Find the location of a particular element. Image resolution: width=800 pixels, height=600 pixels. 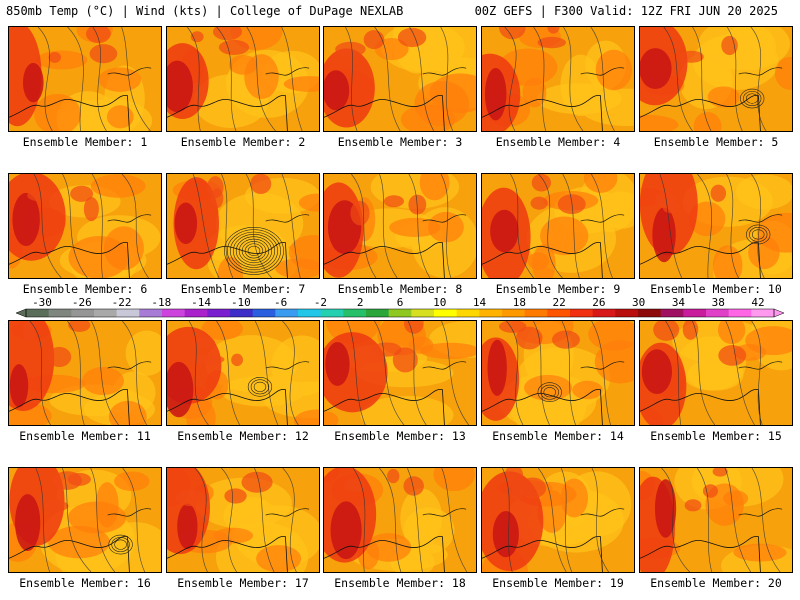

panel-caption: Ensemble Member: 11 is located at coordinates (85, 436).